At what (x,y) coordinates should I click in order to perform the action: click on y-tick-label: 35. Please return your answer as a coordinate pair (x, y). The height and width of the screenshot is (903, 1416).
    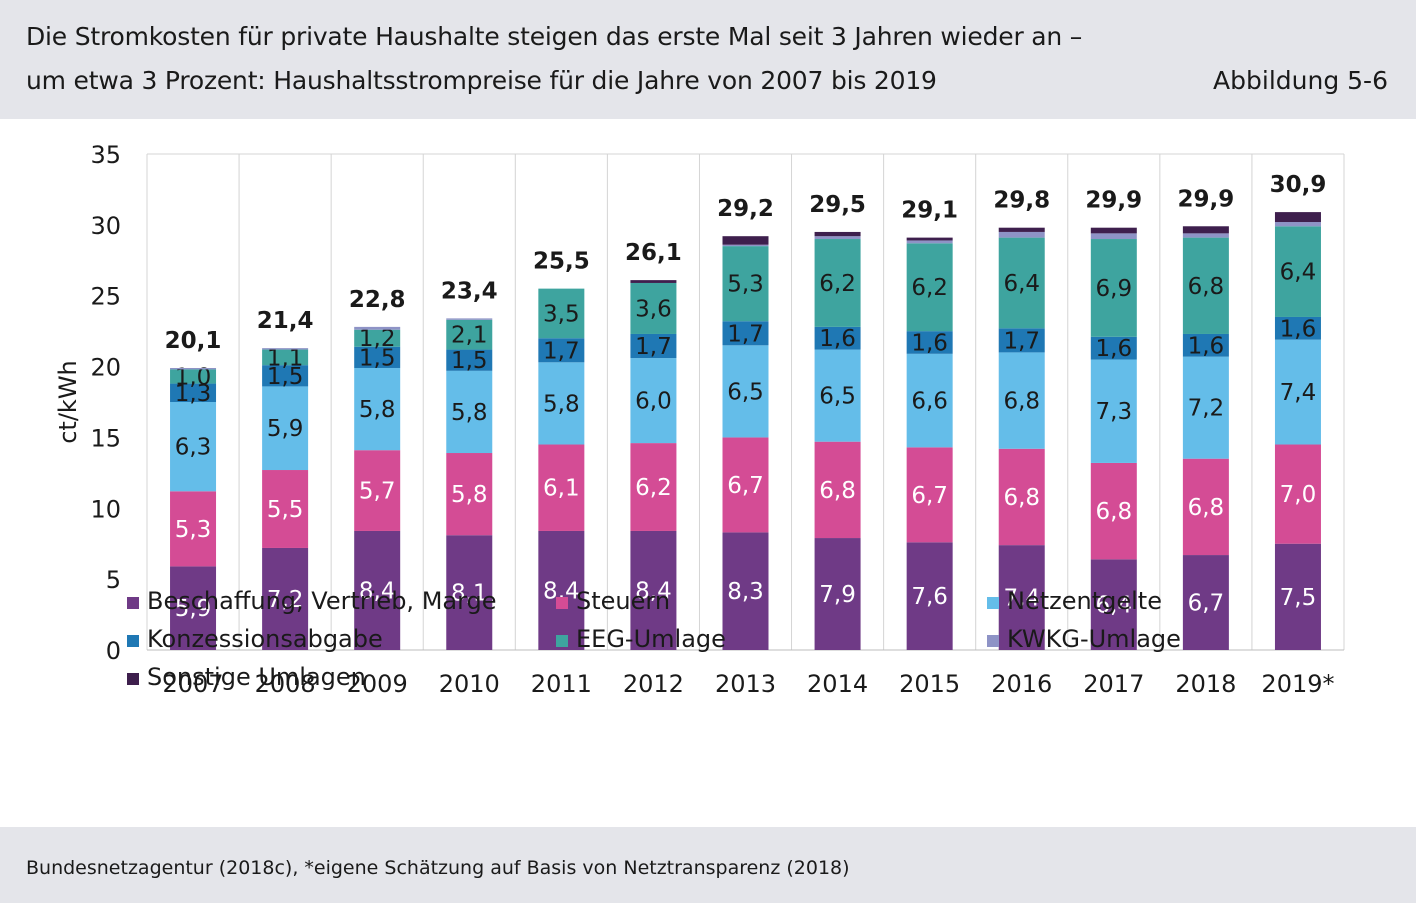
    Looking at the image, I should click on (105, 155).